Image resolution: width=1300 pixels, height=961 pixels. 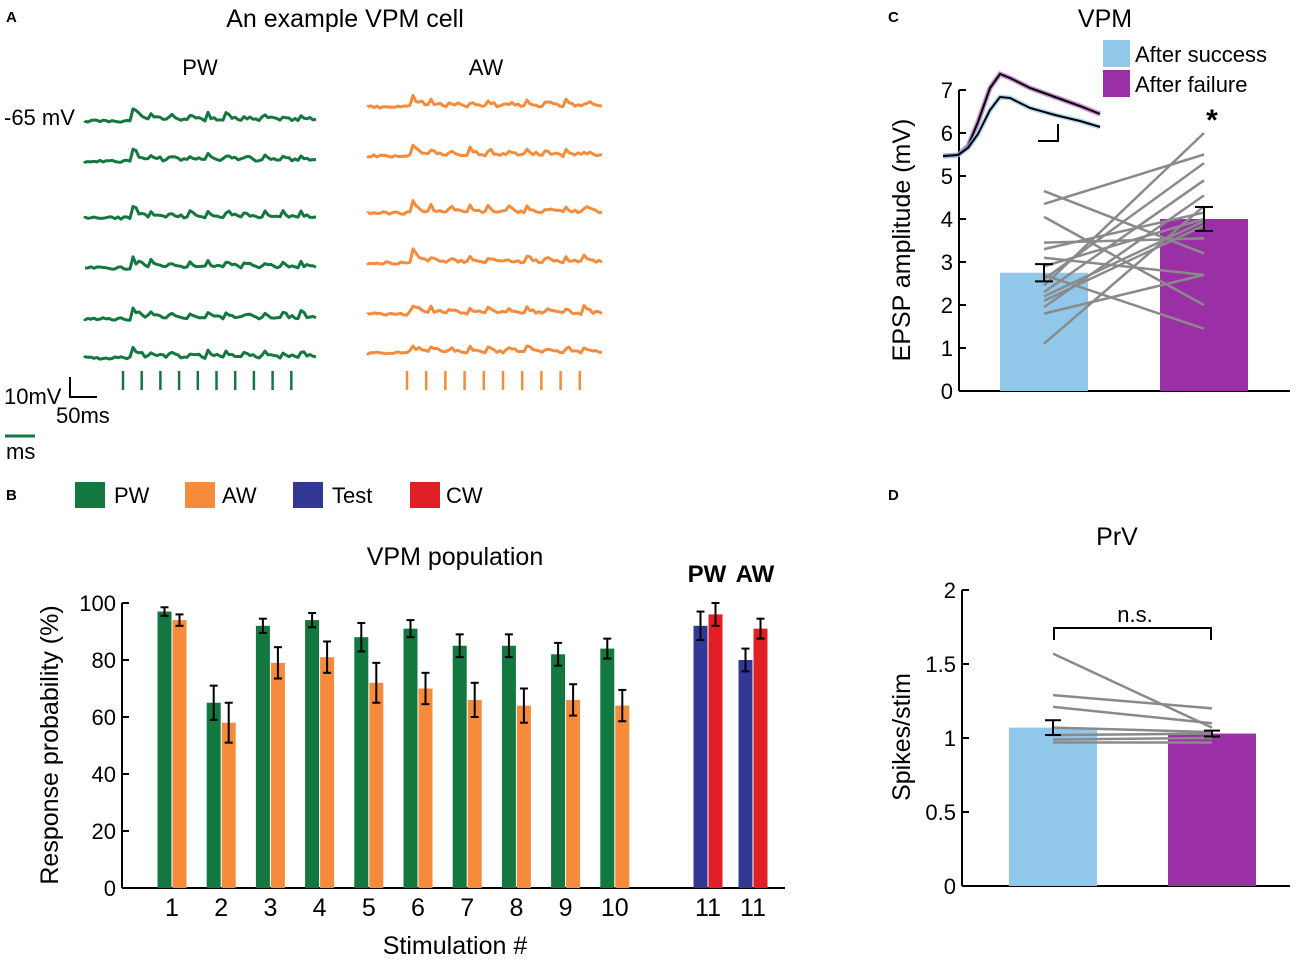 I want to click on legend-swatch-aw, so click(x=200, y=495).